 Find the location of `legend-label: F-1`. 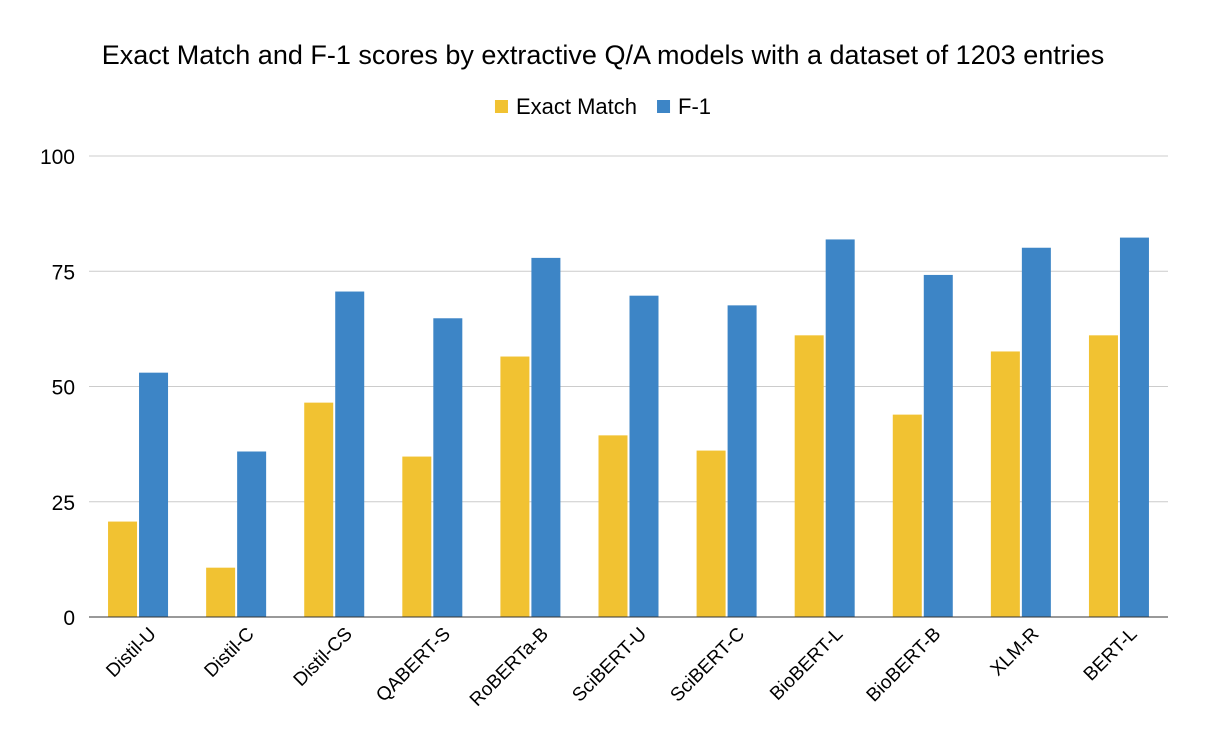

legend-label: F-1 is located at coordinates (694, 106).